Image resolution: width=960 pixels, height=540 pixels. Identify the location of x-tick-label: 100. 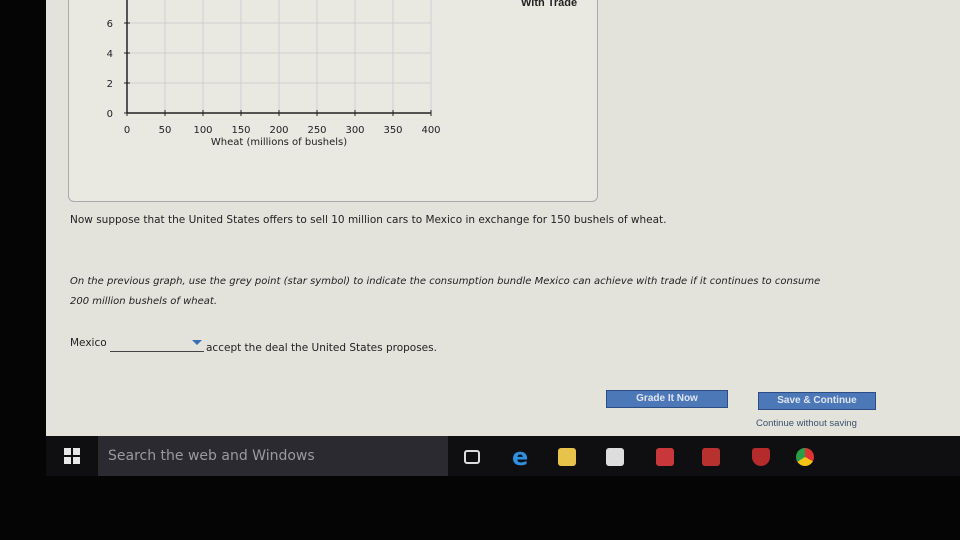
(202, 130).